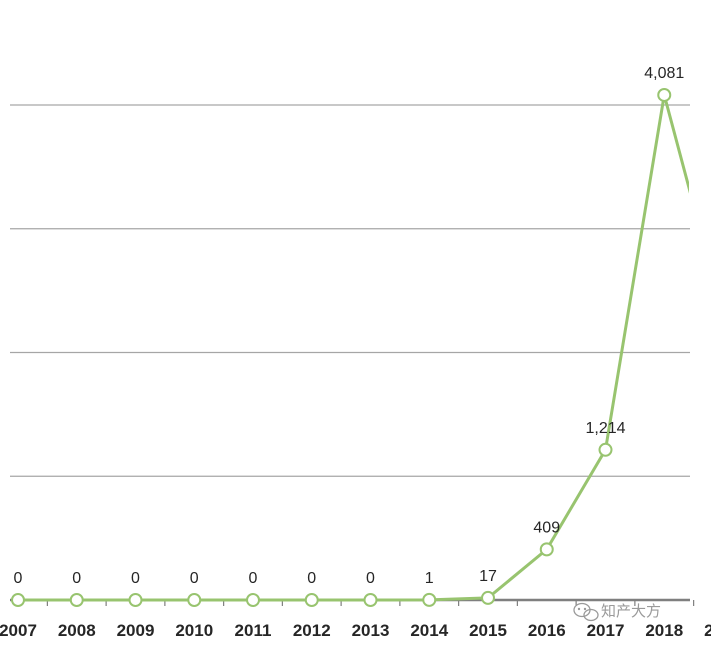 The height and width of the screenshot is (654, 711). I want to click on x-tick-label: 2011, so click(253, 630).